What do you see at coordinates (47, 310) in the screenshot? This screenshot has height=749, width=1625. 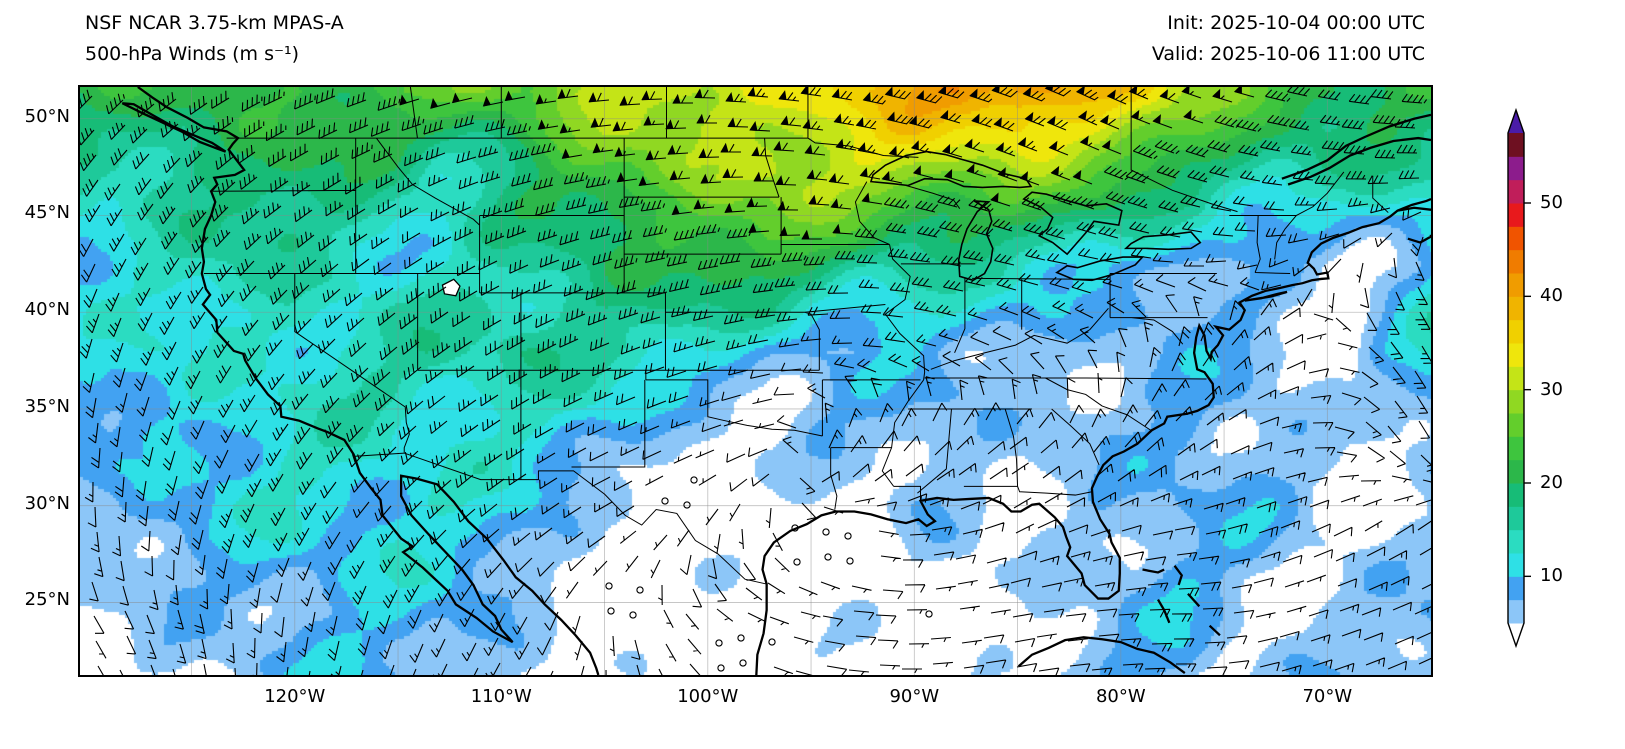 I see `lat-tick-label: 40°N` at bounding box center [47, 310].